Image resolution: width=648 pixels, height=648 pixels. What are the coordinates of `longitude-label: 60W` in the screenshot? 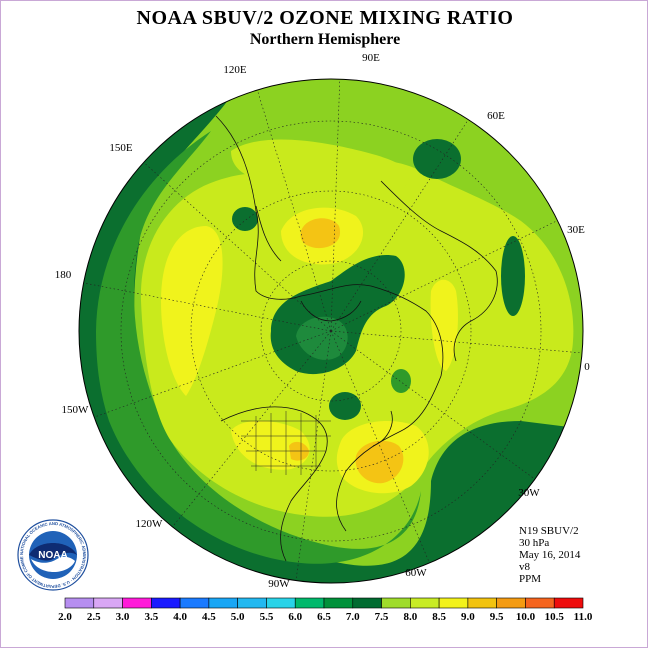 It's located at (416, 573).